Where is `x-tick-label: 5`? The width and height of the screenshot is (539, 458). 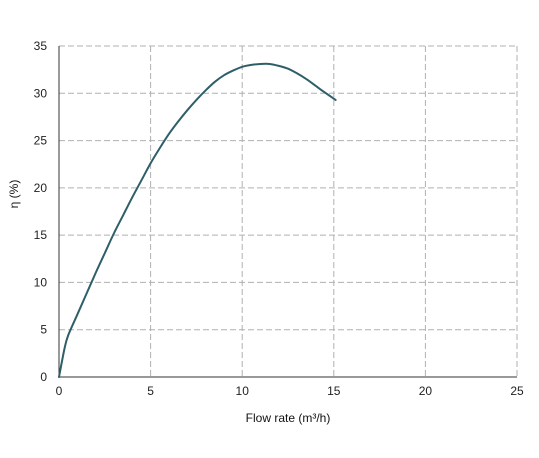 x-tick-label: 5 is located at coordinates (150, 391).